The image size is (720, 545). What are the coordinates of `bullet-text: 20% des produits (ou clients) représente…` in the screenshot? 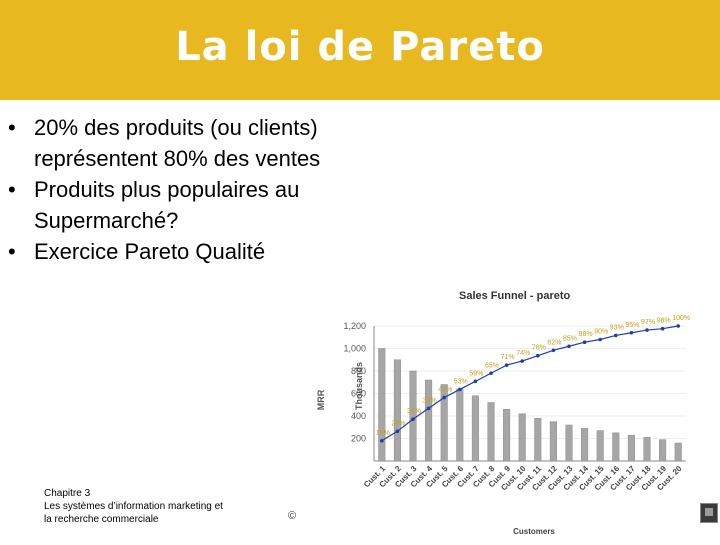 It's located at (177, 143).